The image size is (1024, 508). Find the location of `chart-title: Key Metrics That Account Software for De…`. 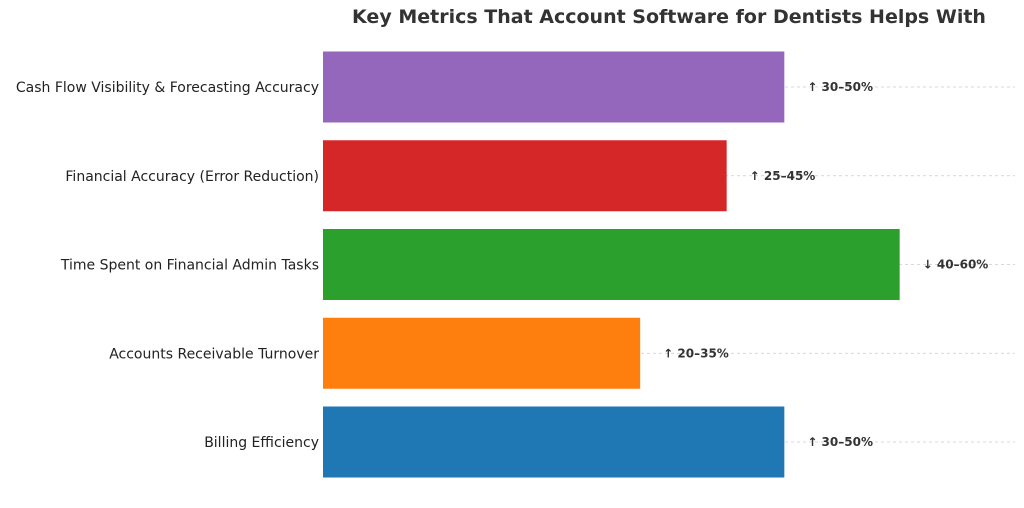

chart-title: Key Metrics That Account Software for De… is located at coordinates (669, 17).